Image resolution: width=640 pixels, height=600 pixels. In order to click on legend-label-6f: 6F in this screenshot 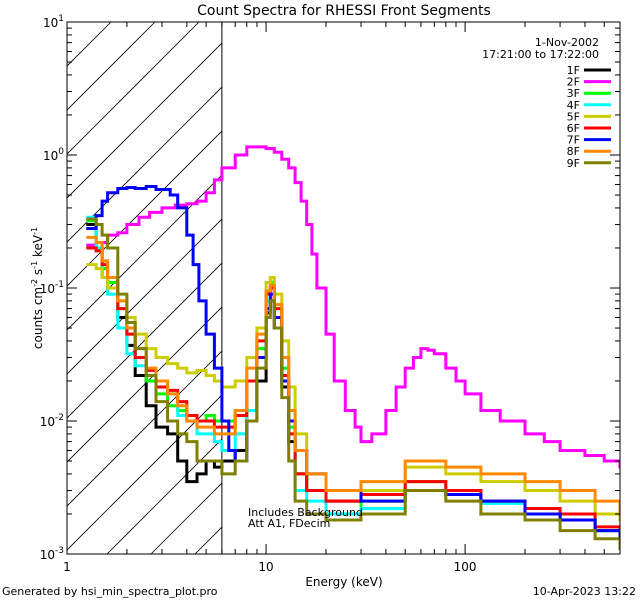, I will do `click(573, 128)`.